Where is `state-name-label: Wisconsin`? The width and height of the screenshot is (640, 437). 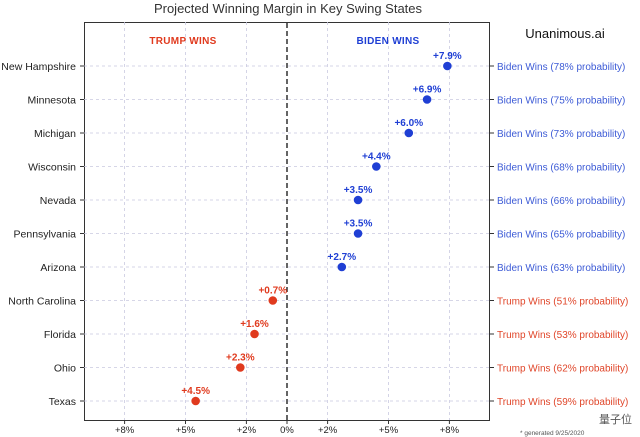
state-name-label: Wisconsin is located at coordinates (52, 168).